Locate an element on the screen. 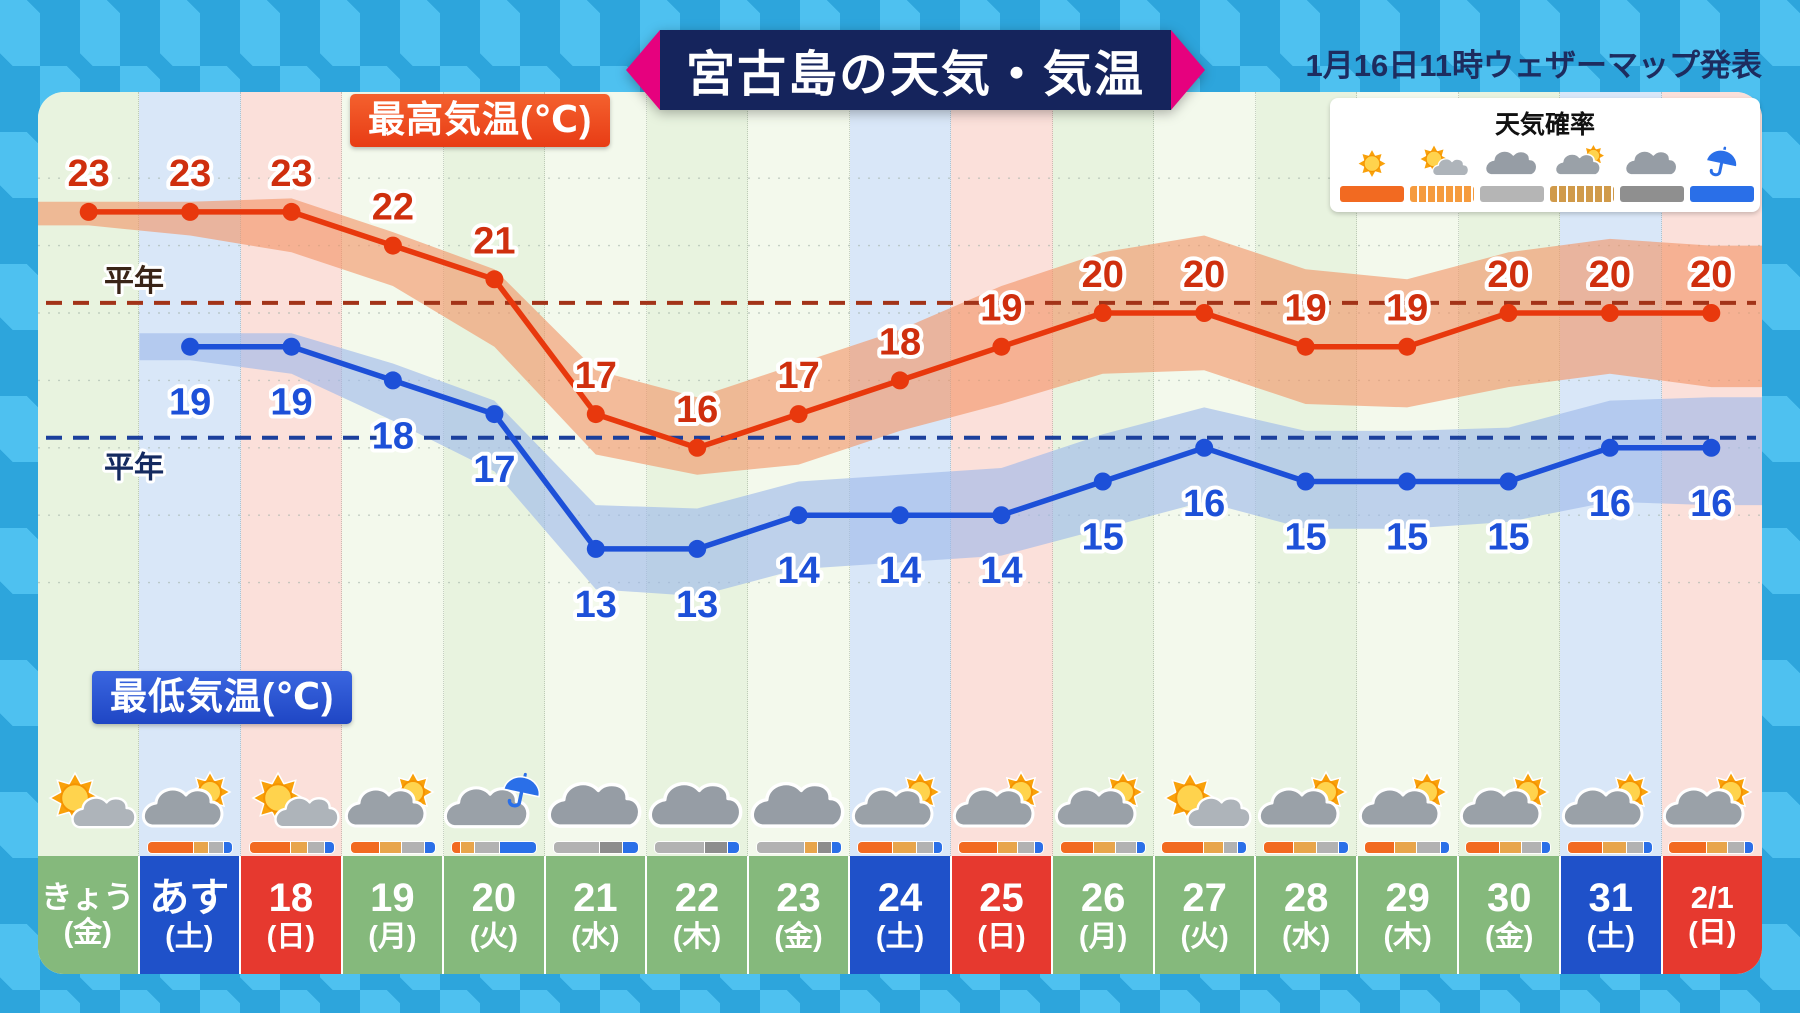  cloud-umbrella-icon is located at coordinates (492, 800).